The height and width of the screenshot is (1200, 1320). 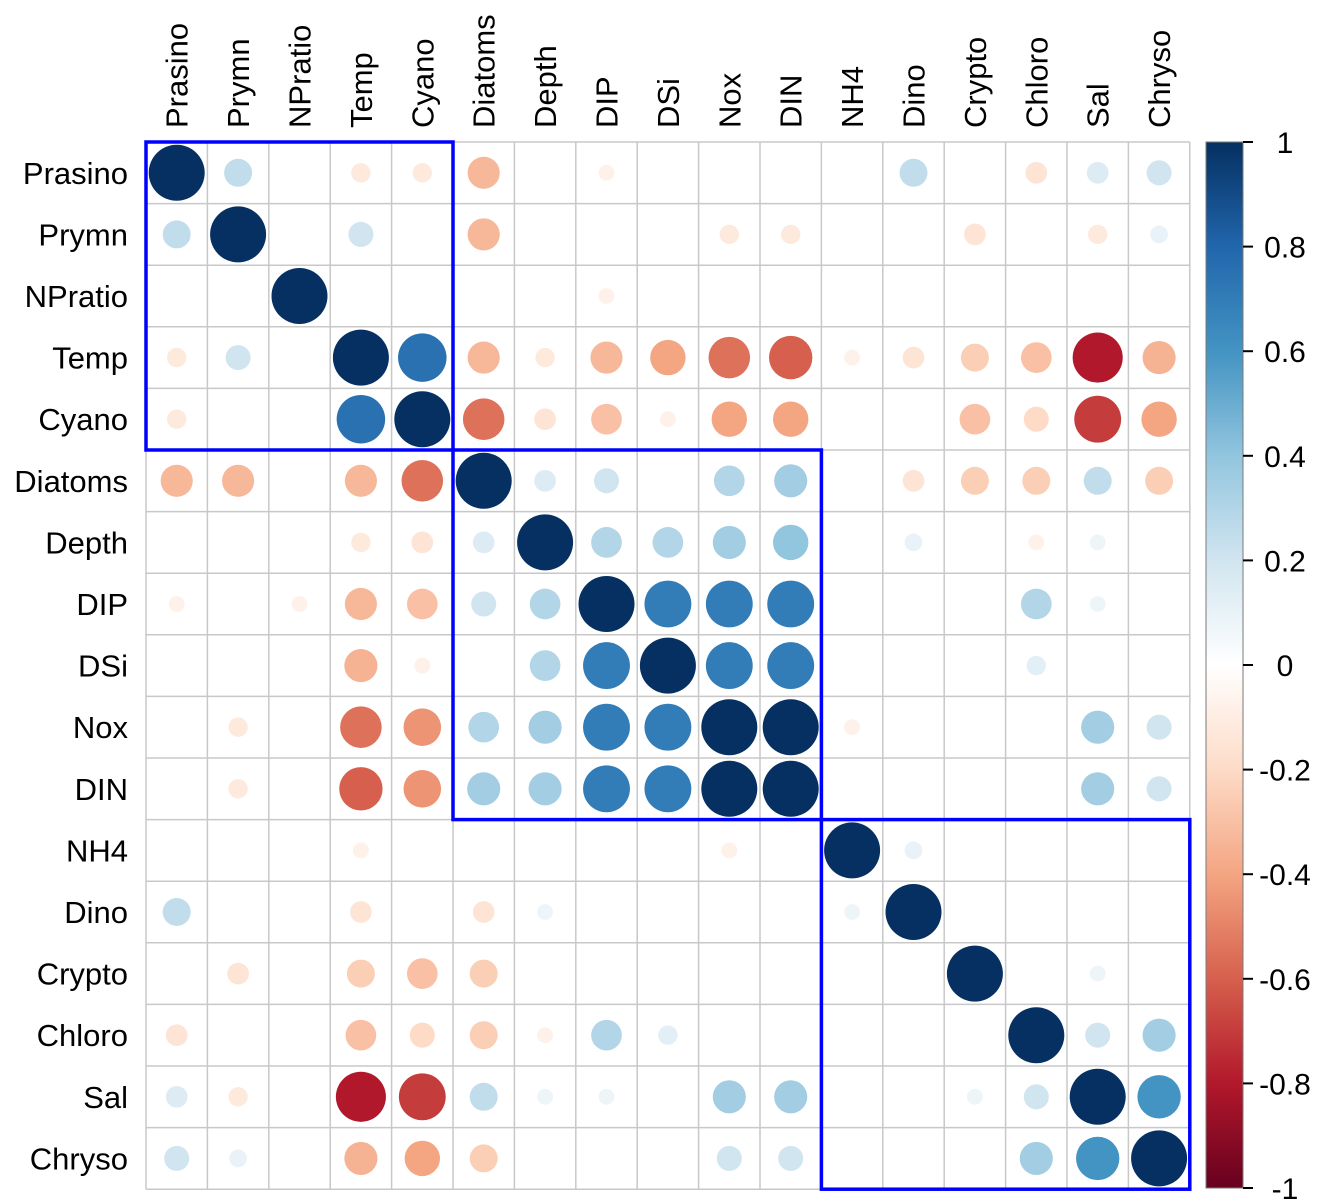 I want to click on corr-circle-cyano-sal: Cyano / Sal: -0.7, so click(x=1098, y=419).